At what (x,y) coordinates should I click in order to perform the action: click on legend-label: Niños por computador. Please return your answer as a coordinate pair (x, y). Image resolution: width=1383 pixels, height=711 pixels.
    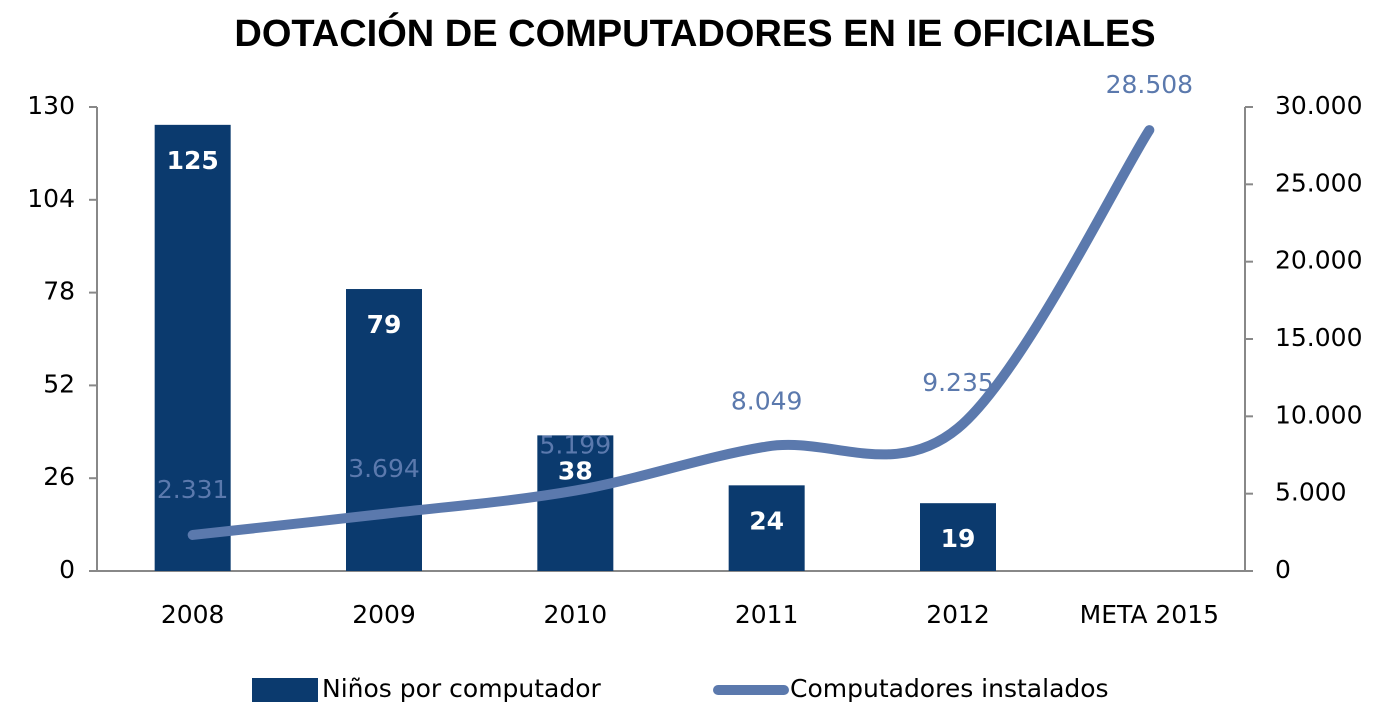
    Looking at the image, I should click on (462, 688).